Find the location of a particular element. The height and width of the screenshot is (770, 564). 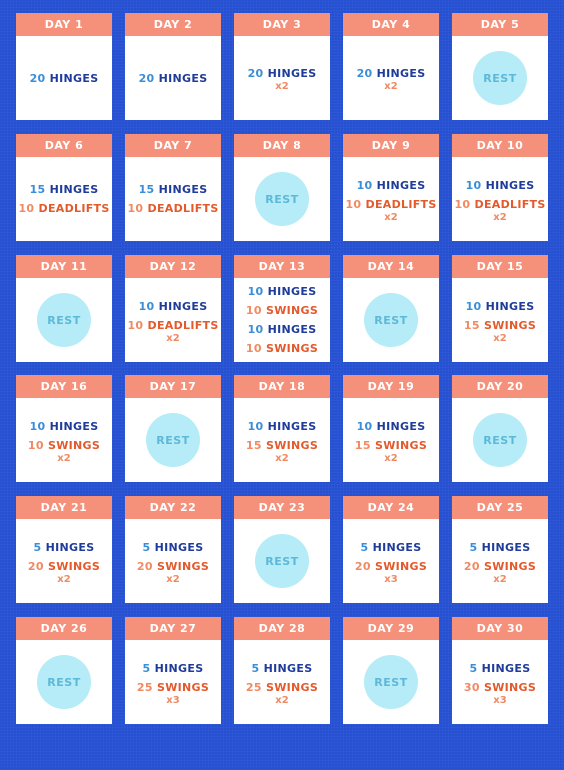

day-card: DAY 10 10 HINGES 10 DEADLIFTS x2 is located at coordinates (500, 187).